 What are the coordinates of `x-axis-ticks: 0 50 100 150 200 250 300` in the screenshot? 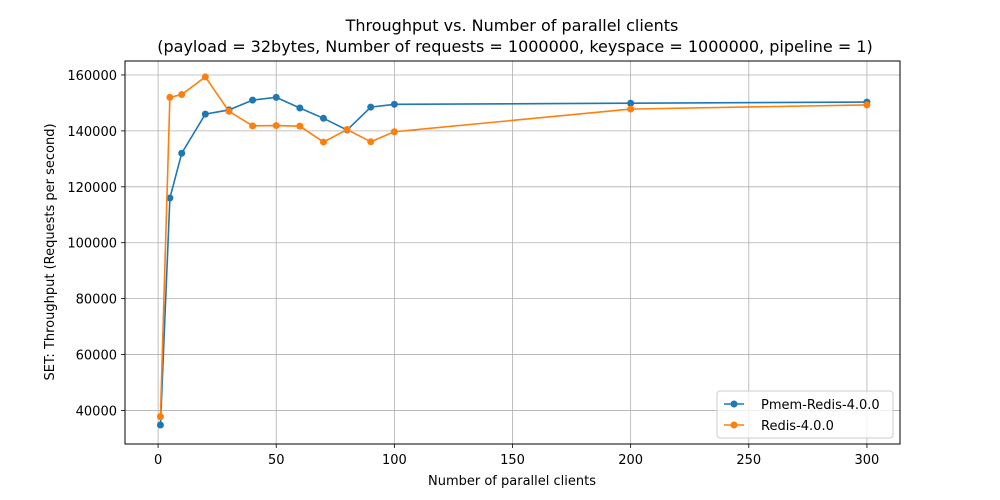 It's located at (516, 456).